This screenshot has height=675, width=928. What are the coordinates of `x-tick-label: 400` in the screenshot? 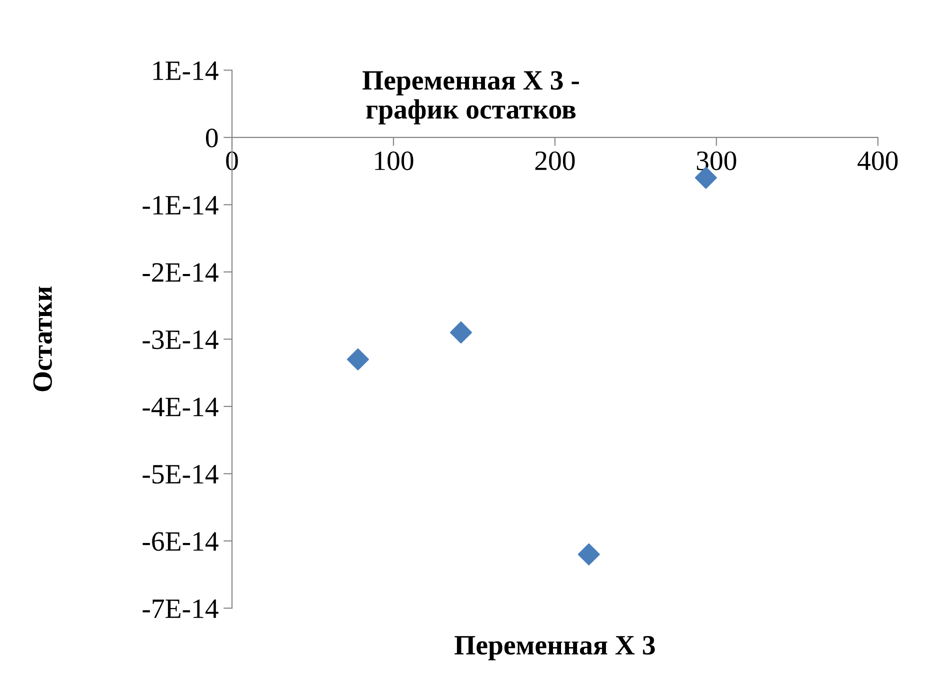 It's located at (878, 160).